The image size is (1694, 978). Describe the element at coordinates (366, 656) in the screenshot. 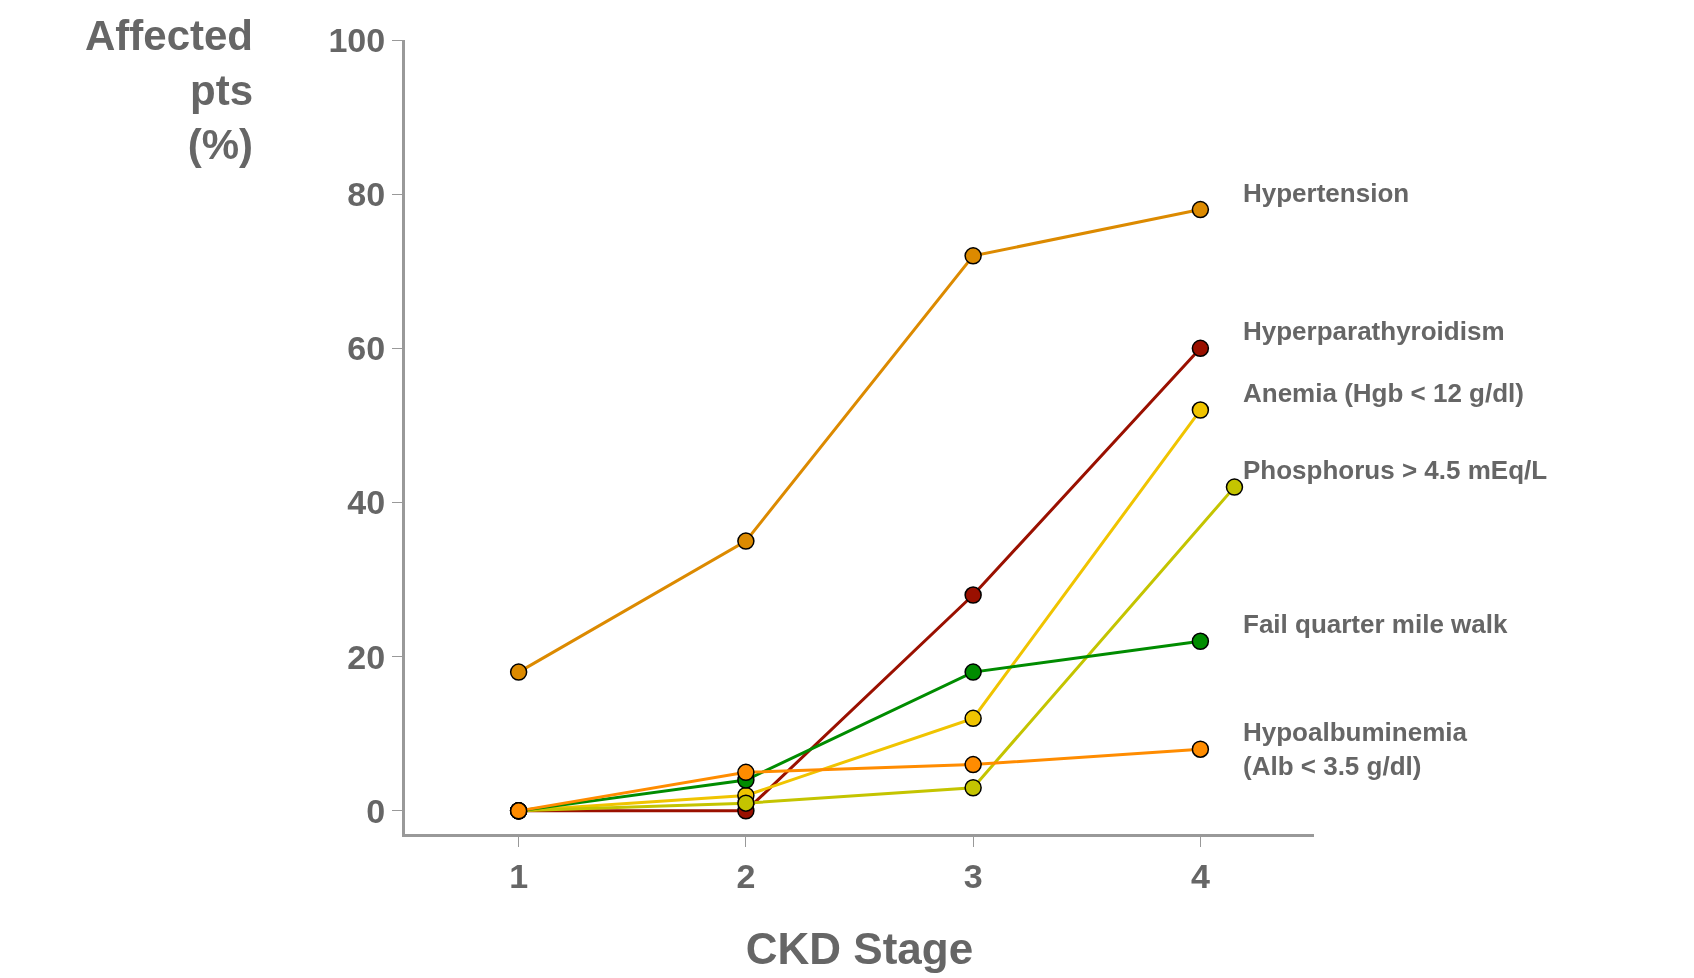

I see `y-tick-label: 20` at that location.